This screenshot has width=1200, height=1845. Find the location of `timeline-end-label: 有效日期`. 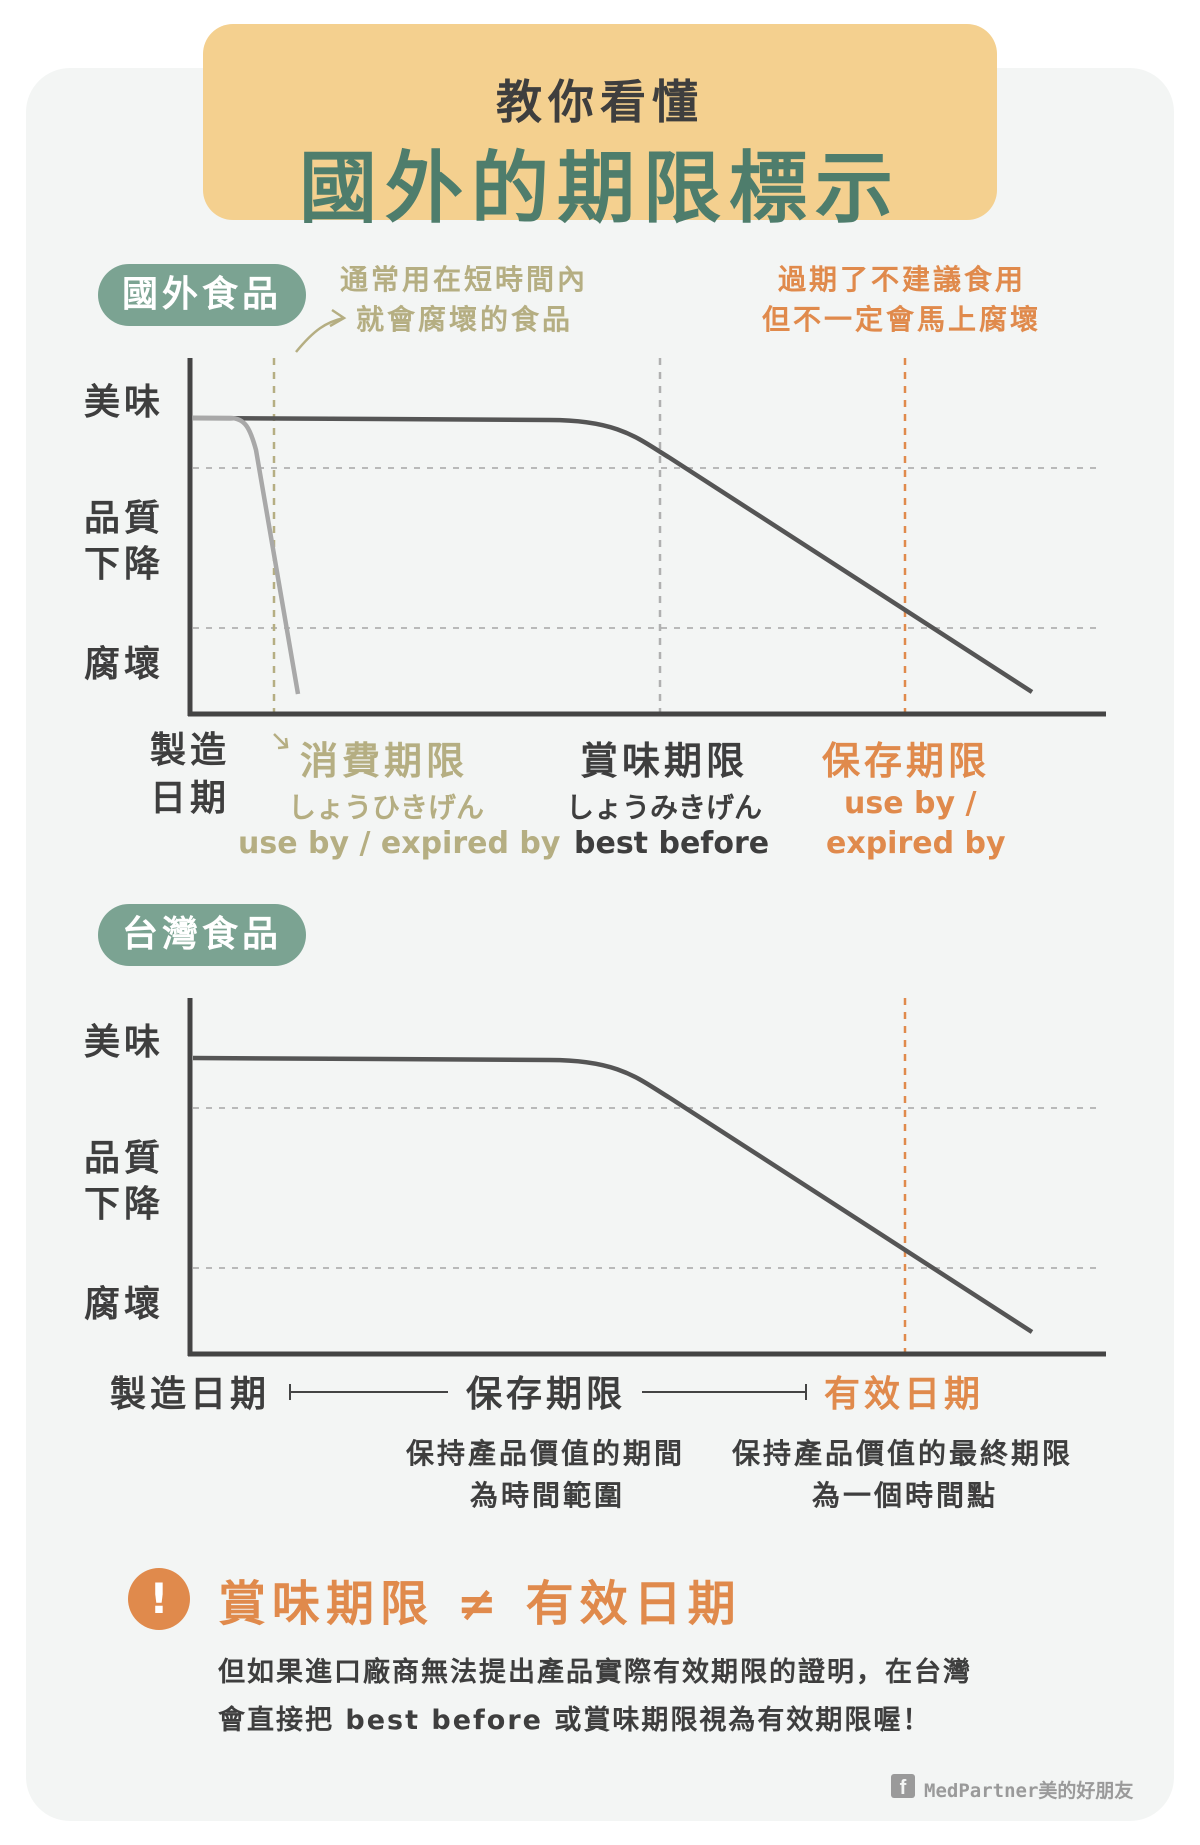

timeline-end-label: 有效日期 is located at coordinates (904, 1394).